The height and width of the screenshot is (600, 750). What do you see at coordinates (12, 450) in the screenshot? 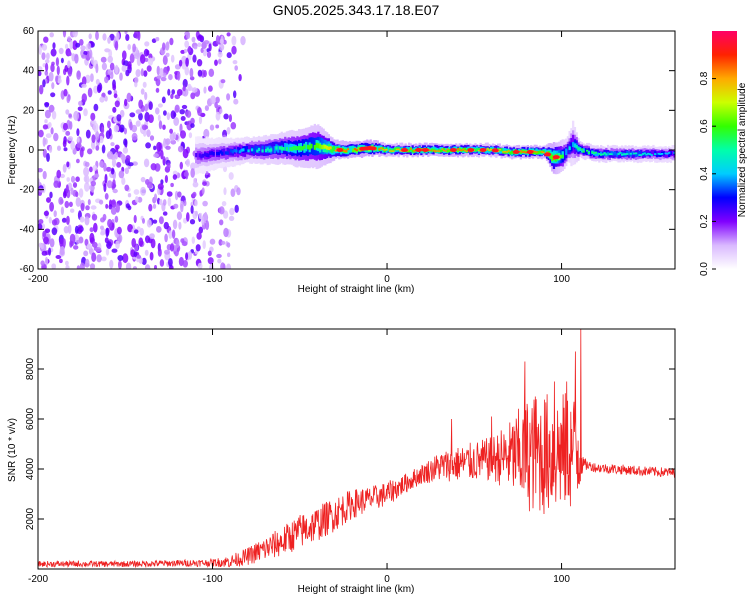
I see `snr-y-label: SNR (10 * v/v)` at bounding box center [12, 450].